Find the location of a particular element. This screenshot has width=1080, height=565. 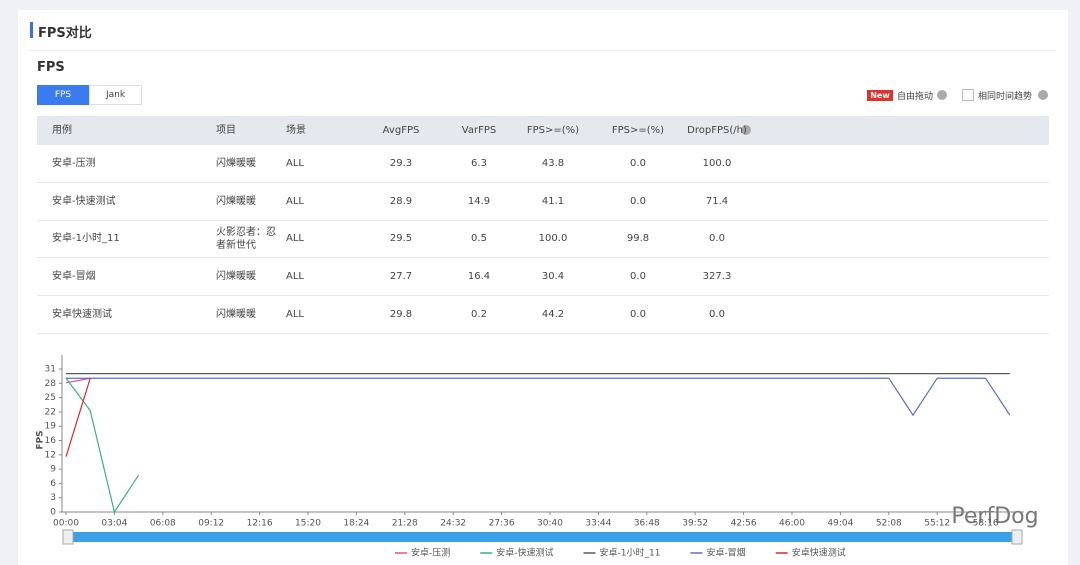

table-cell: 28.9 is located at coordinates (401, 201).